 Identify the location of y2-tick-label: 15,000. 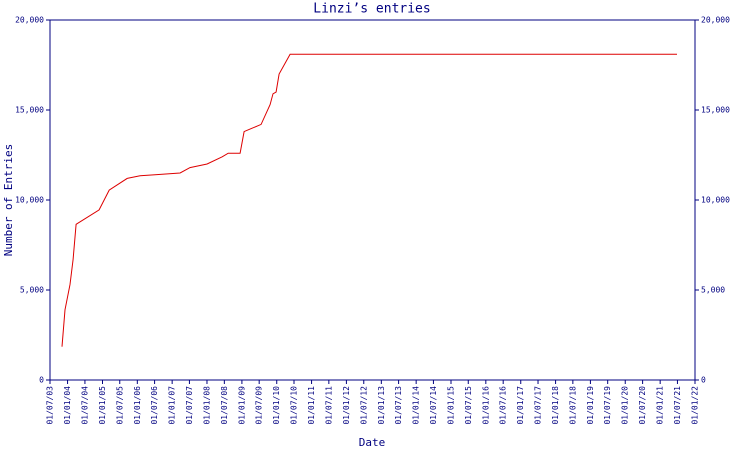
(715, 110).